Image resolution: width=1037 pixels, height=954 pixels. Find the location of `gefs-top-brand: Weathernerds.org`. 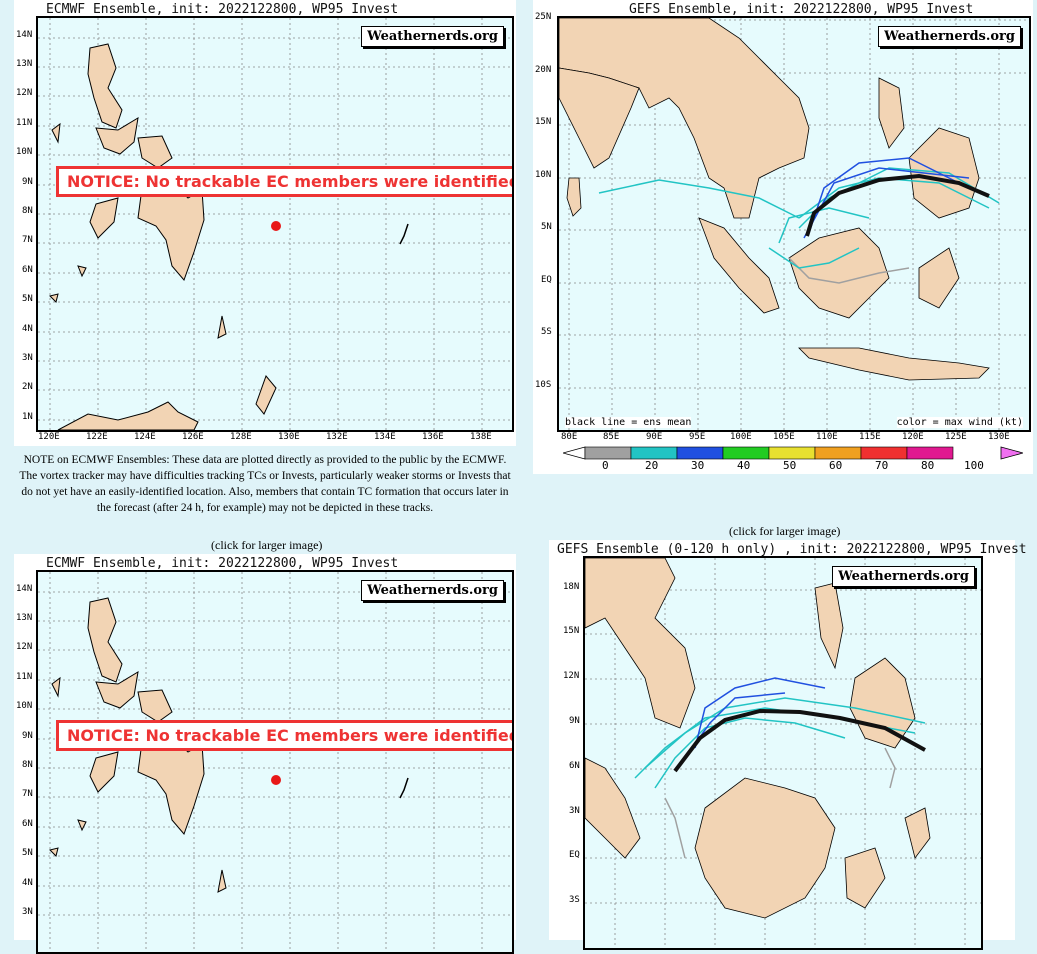

gefs-top-brand: Weathernerds.org is located at coordinates (949, 36).